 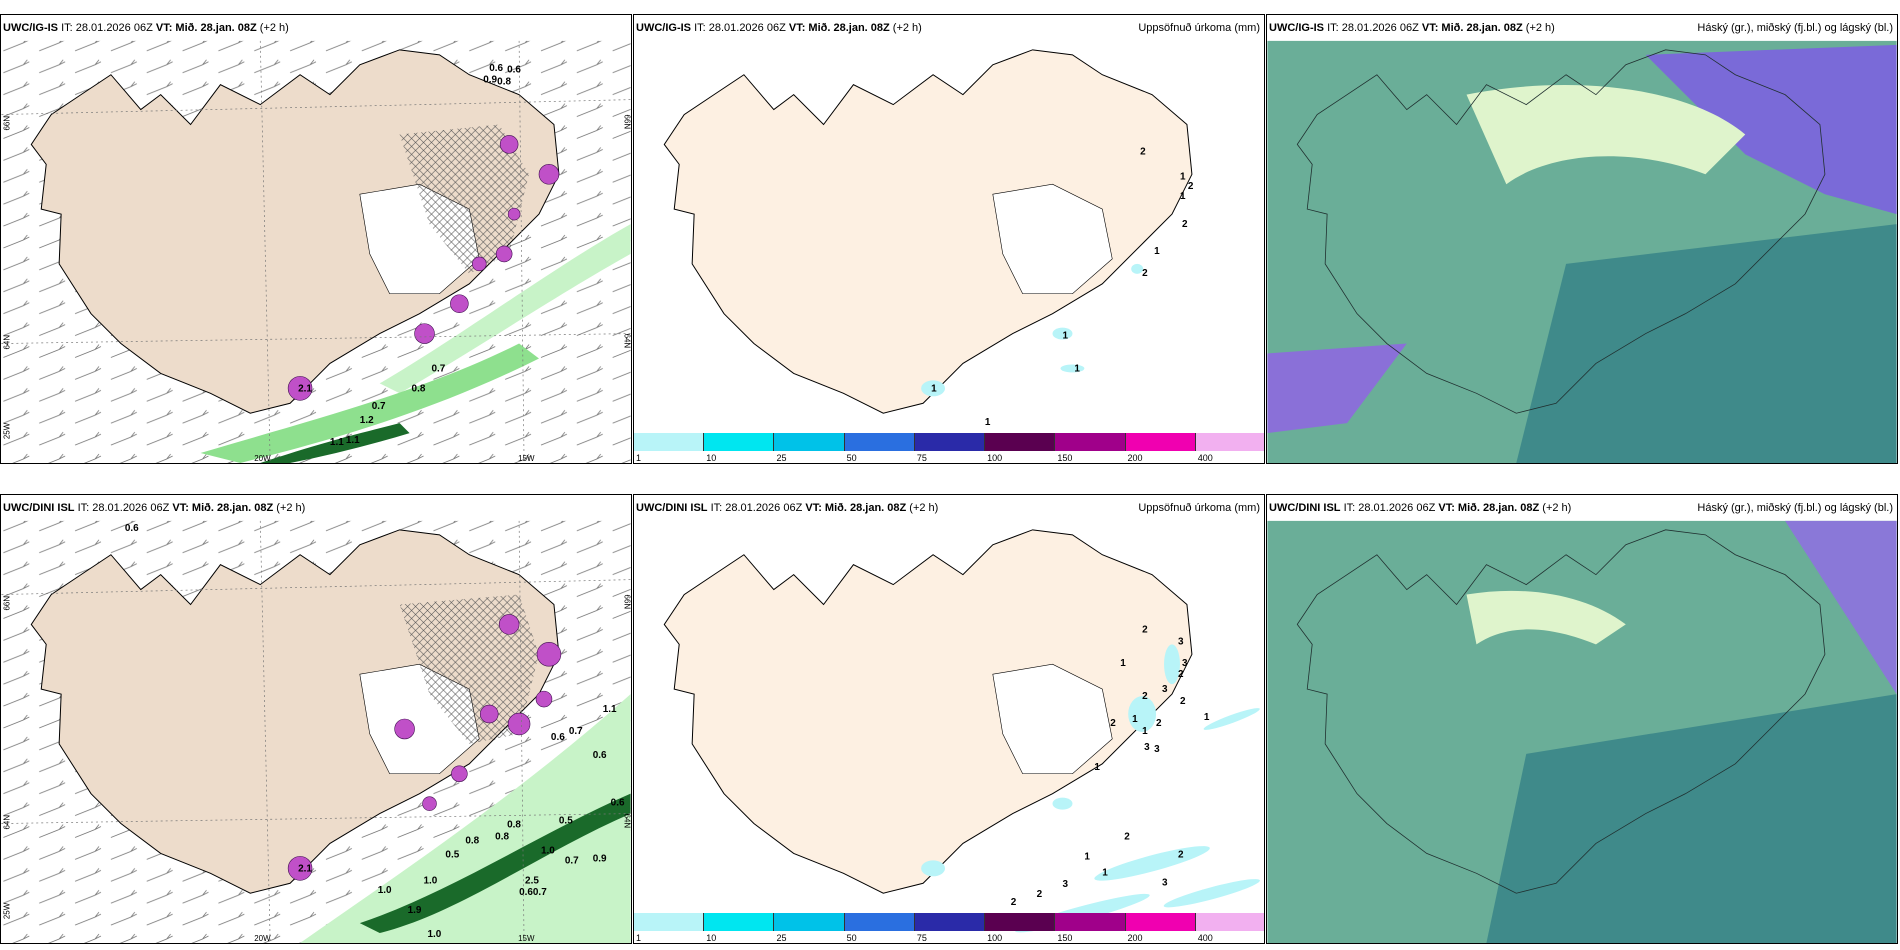 I want to click on colorbar-tick: 1, so click(x=639, y=938).